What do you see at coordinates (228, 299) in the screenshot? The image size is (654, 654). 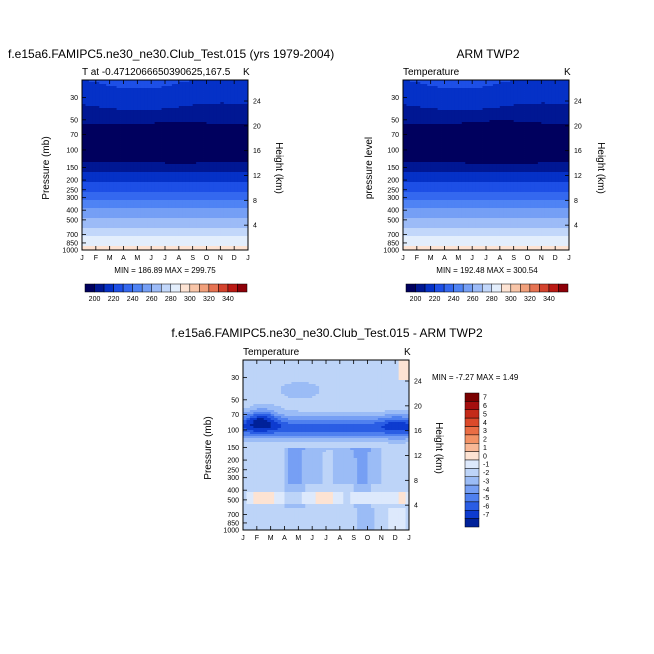 I see `colorbar-label: 340` at bounding box center [228, 299].